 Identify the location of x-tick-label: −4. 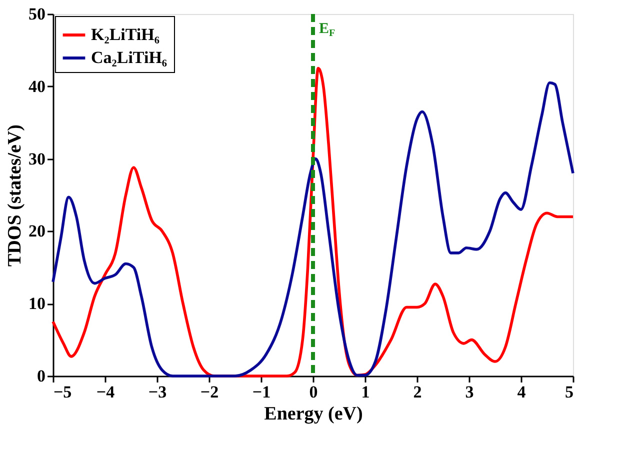
(106, 392).